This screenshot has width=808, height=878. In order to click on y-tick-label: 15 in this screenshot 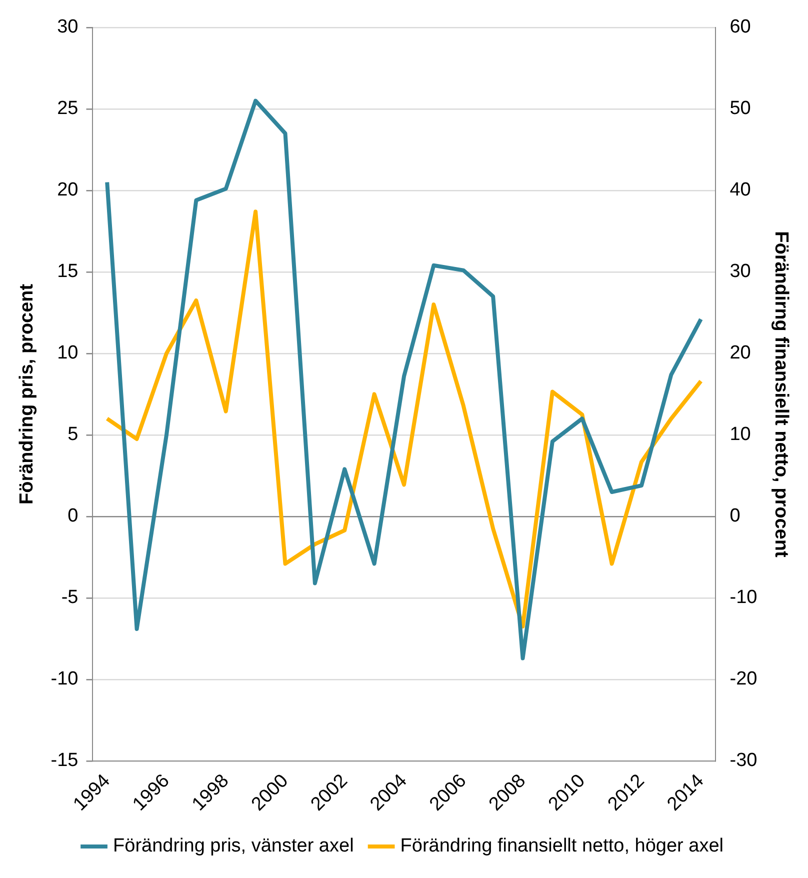, I will do `click(67, 271)`.